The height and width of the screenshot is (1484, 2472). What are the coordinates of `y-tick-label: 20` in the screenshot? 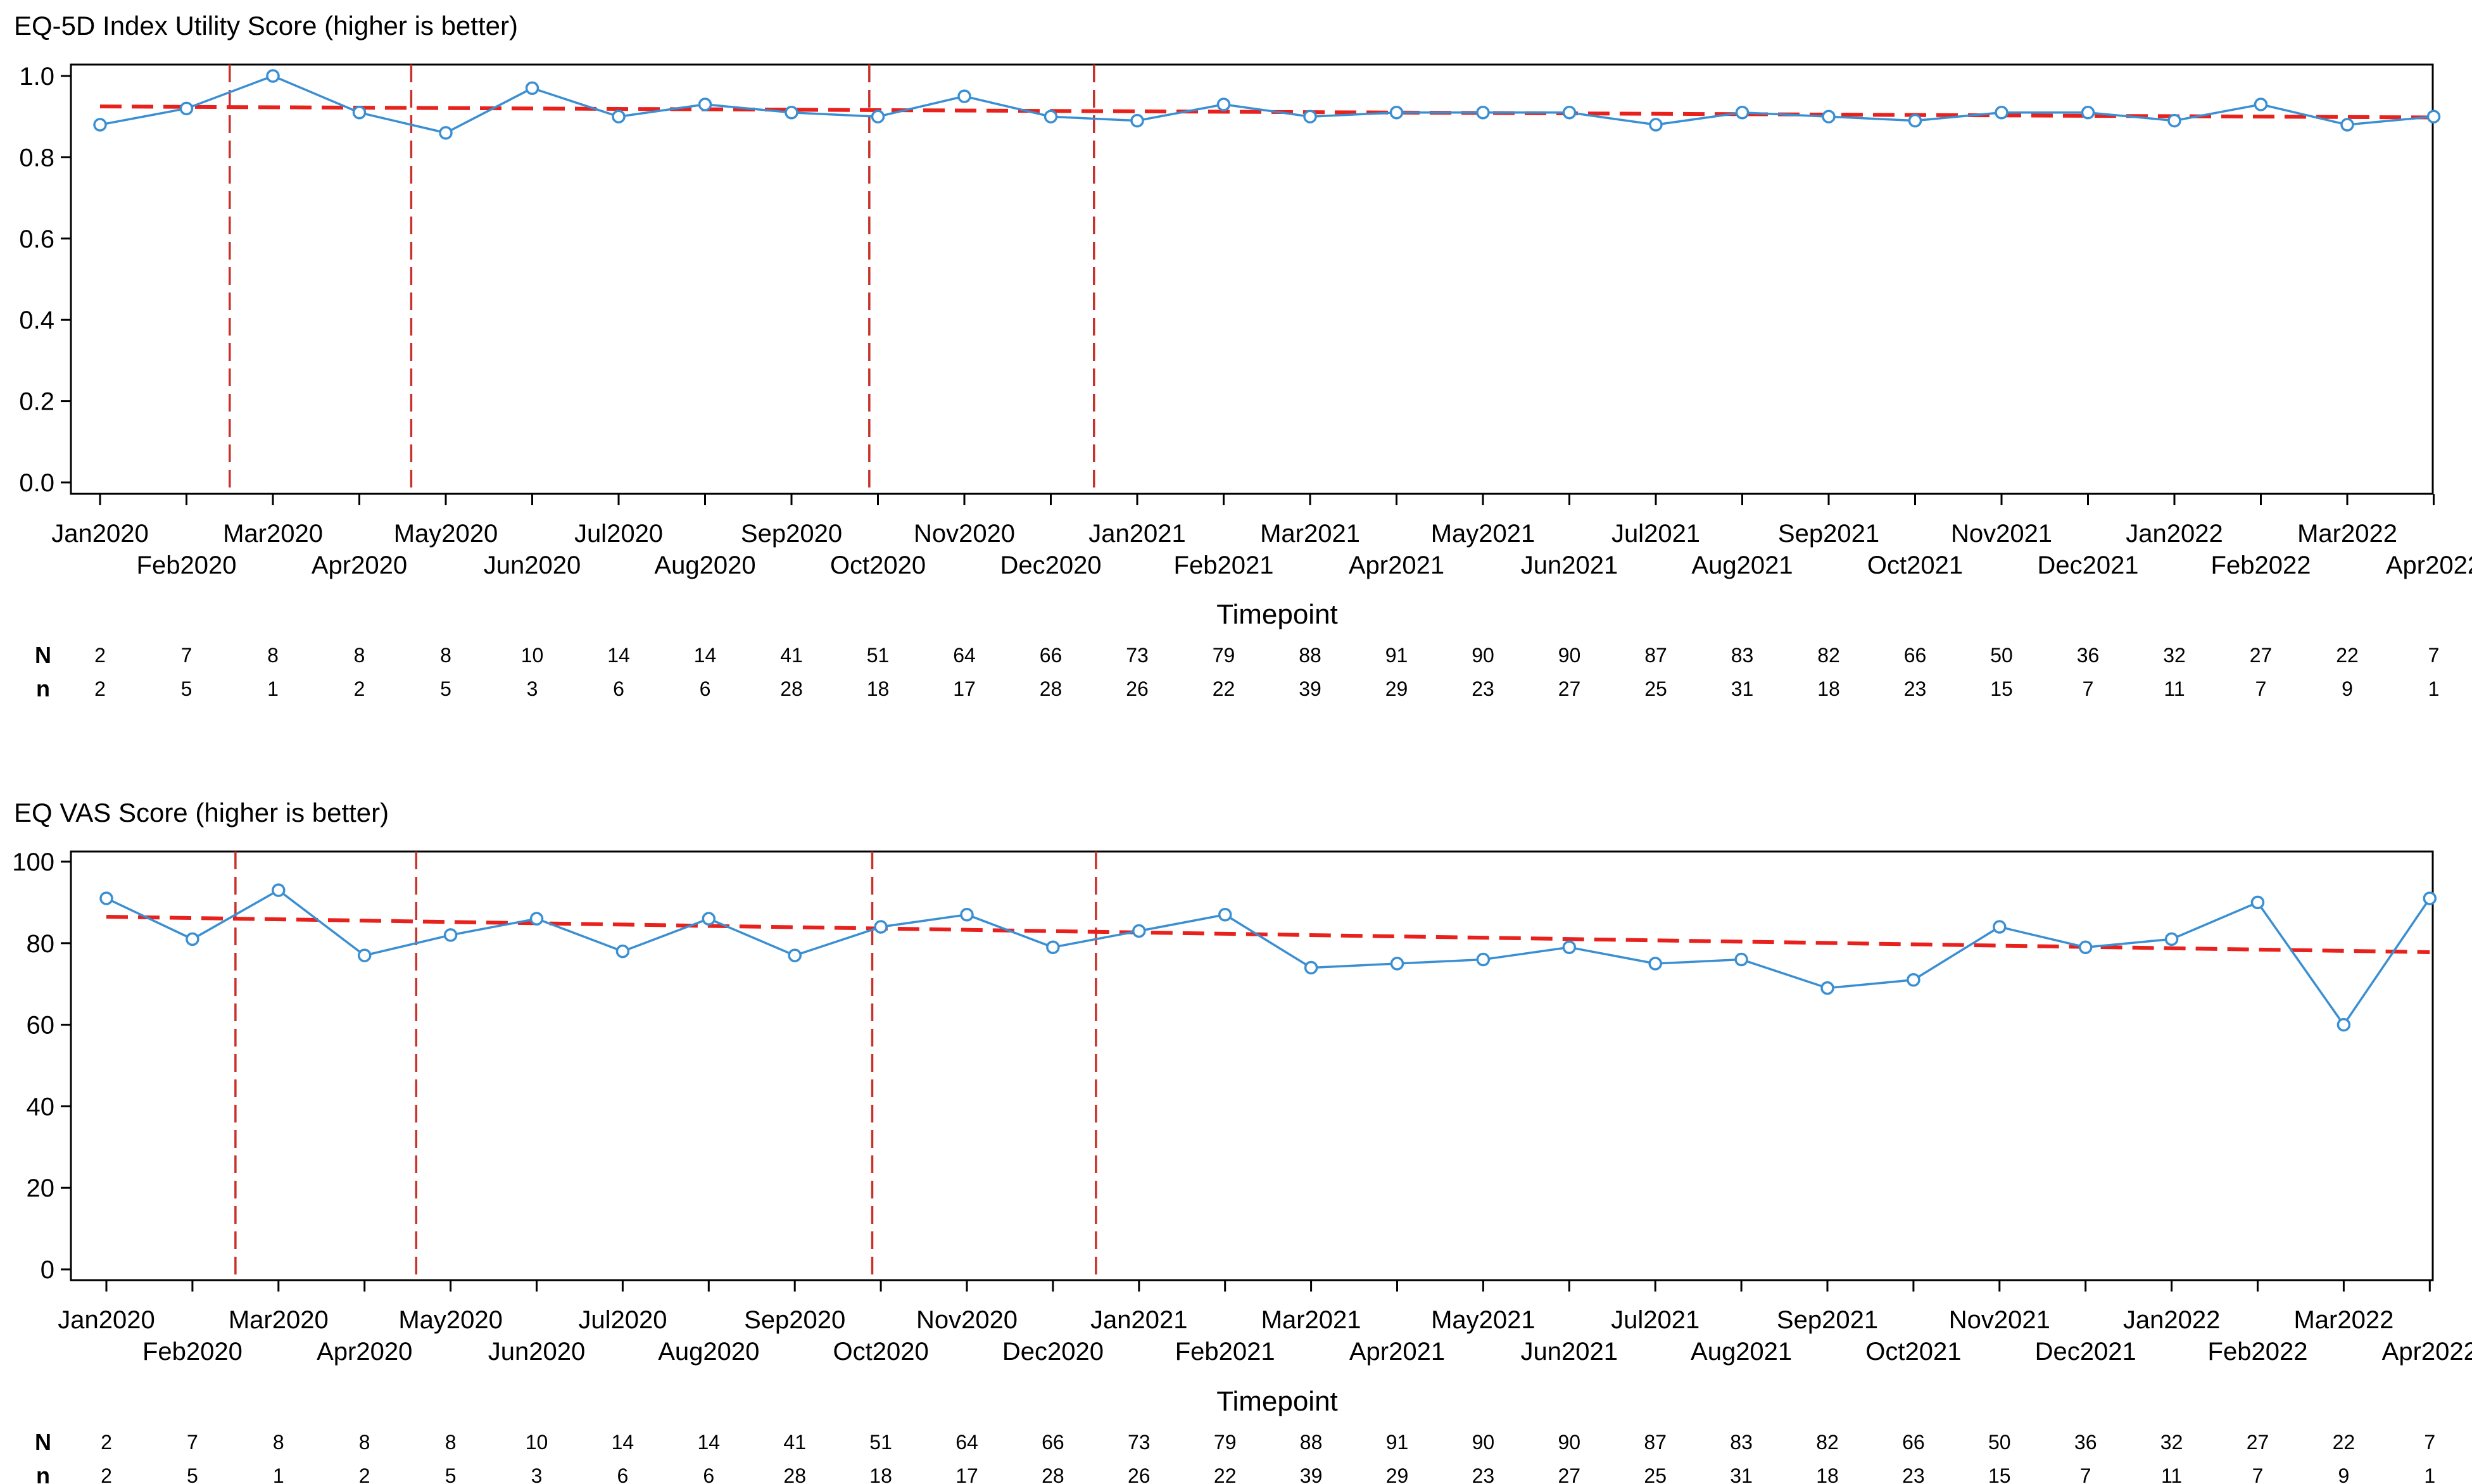 It's located at (41, 1188).